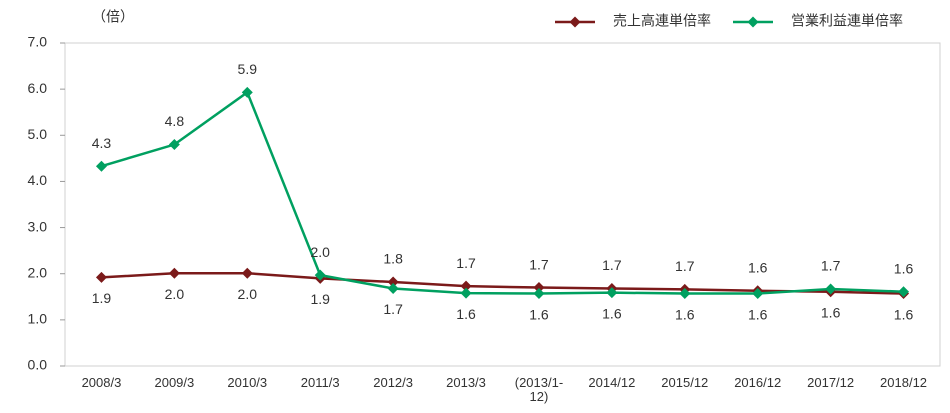  Describe the element at coordinates (38, 88) in the screenshot. I see `y-tick-label: 6.0` at that location.